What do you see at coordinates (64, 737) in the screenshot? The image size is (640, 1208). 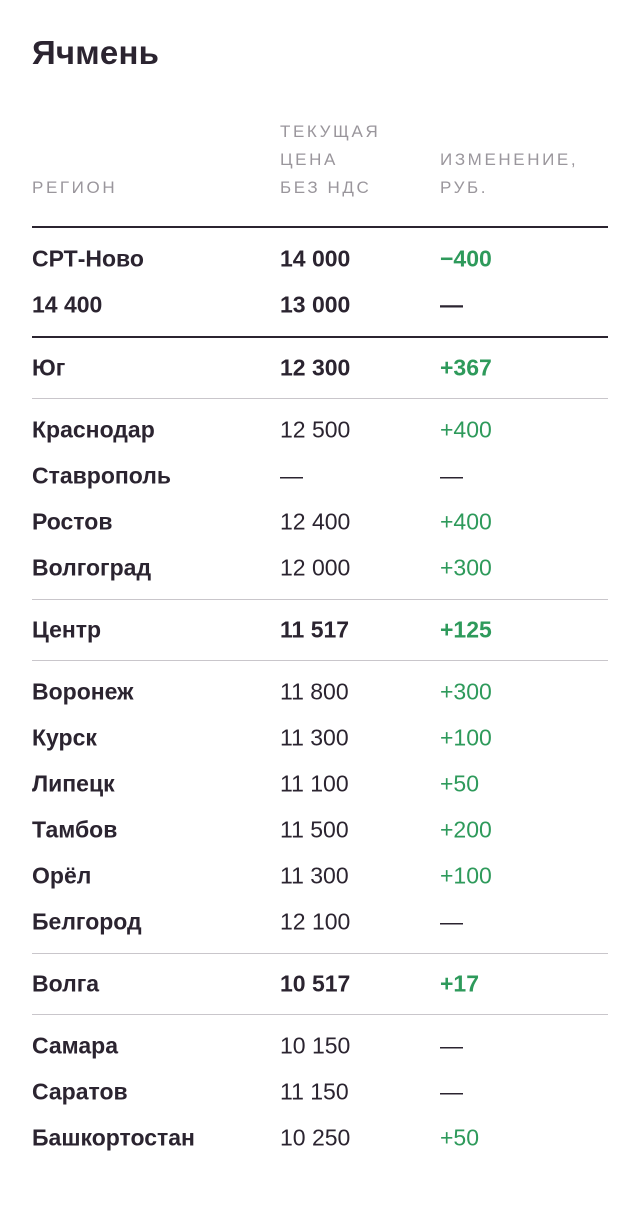 I see `region-name: Курск` at bounding box center [64, 737].